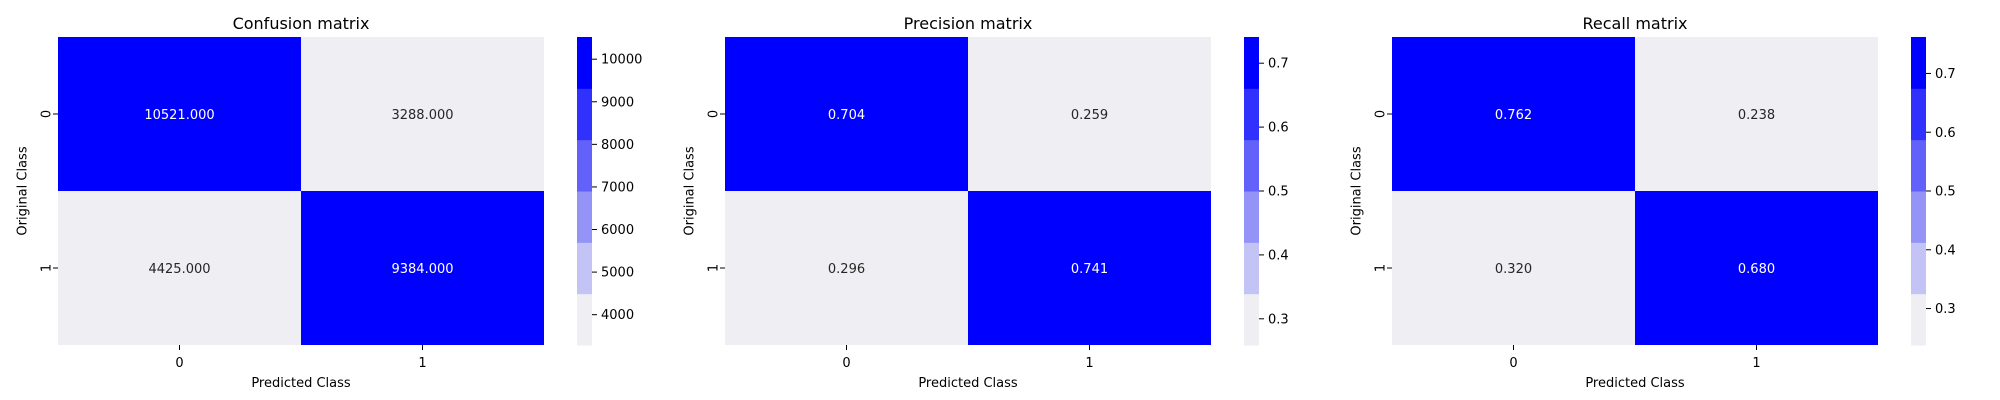 Image resolution: width=2000 pixels, height=400 pixels. Describe the element at coordinates (968, 23) in the screenshot. I see `chart-title: Precision matrix` at that location.